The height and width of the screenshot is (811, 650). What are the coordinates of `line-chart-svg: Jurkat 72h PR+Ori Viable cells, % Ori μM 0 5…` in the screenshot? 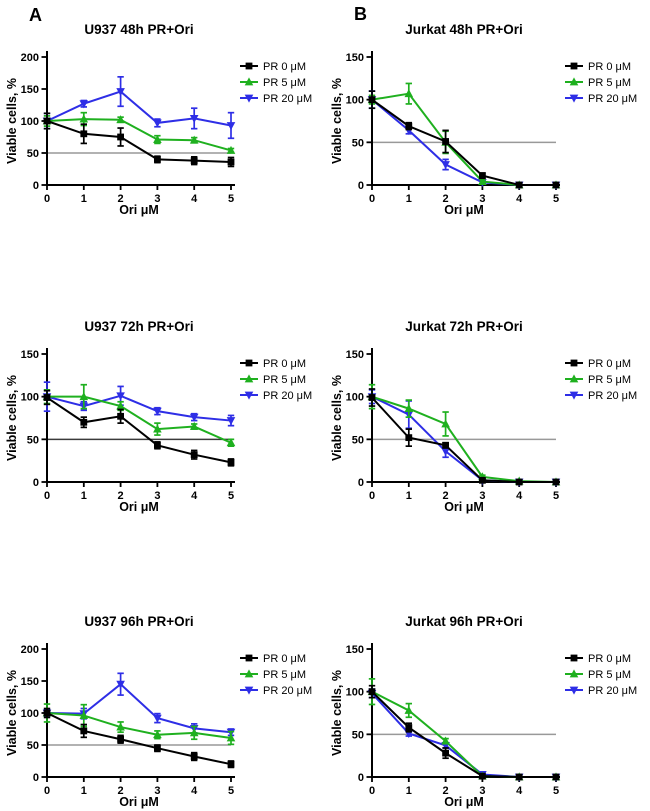 It's located at (483, 416).